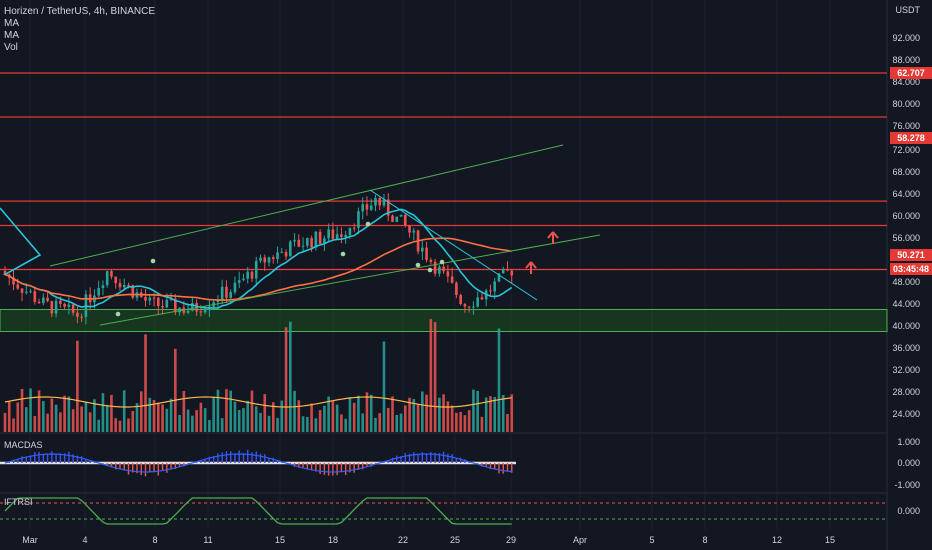  What do you see at coordinates (906, 104) in the screenshot?
I see `price-axis-label: 80.000` at bounding box center [906, 104].